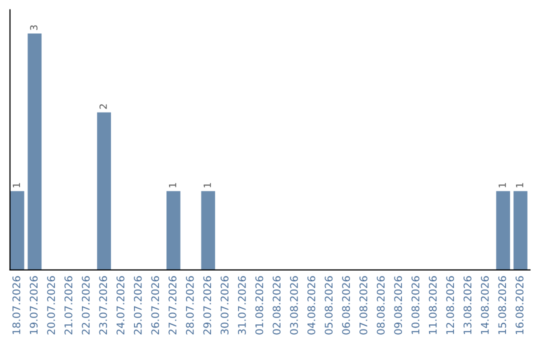 This screenshot has width=540, height=340. I want to click on x-tick-label: 23.07.2026, so click(103, 305).